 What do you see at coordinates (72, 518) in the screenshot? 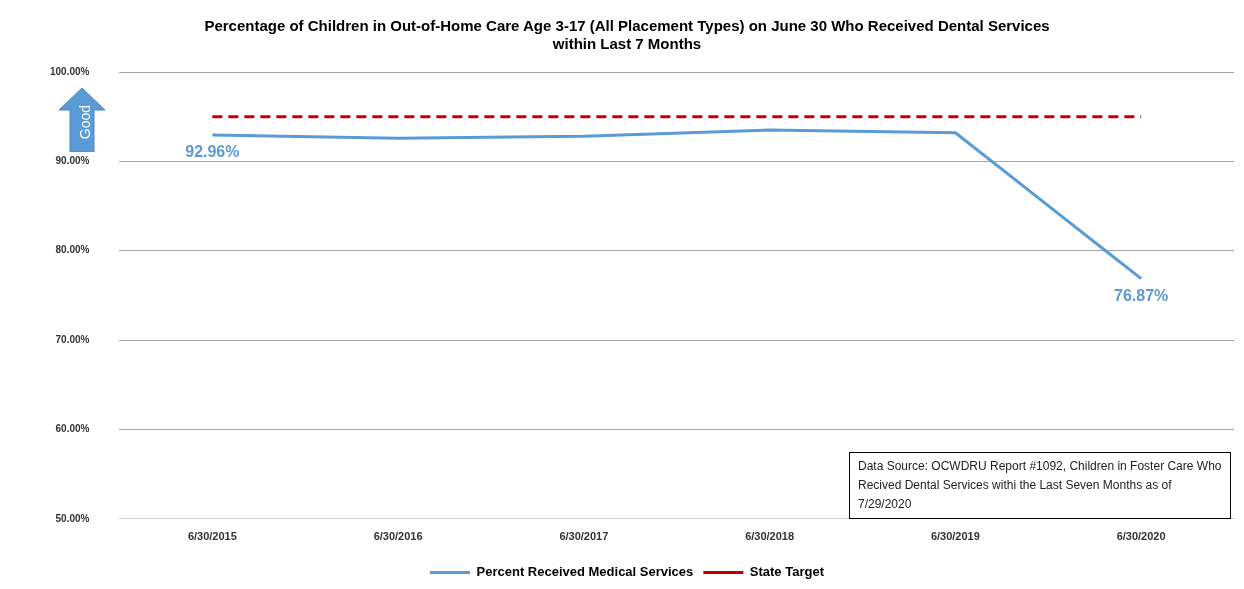
I see `y-tick-label: 50.00%` at bounding box center [72, 518].